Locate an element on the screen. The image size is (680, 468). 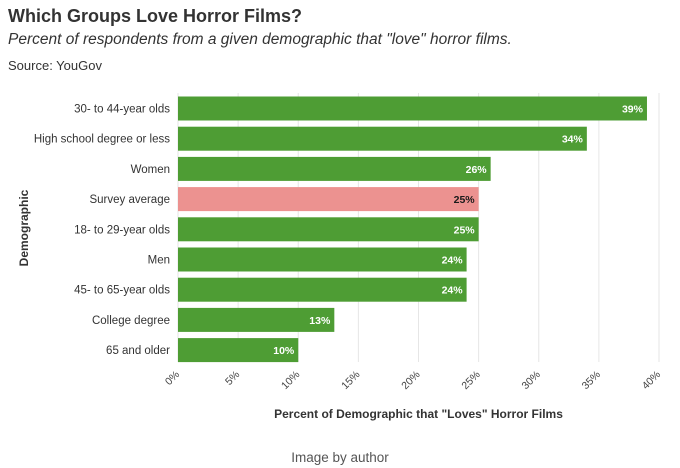
x-tick-label: 10% is located at coordinates (290, 380).